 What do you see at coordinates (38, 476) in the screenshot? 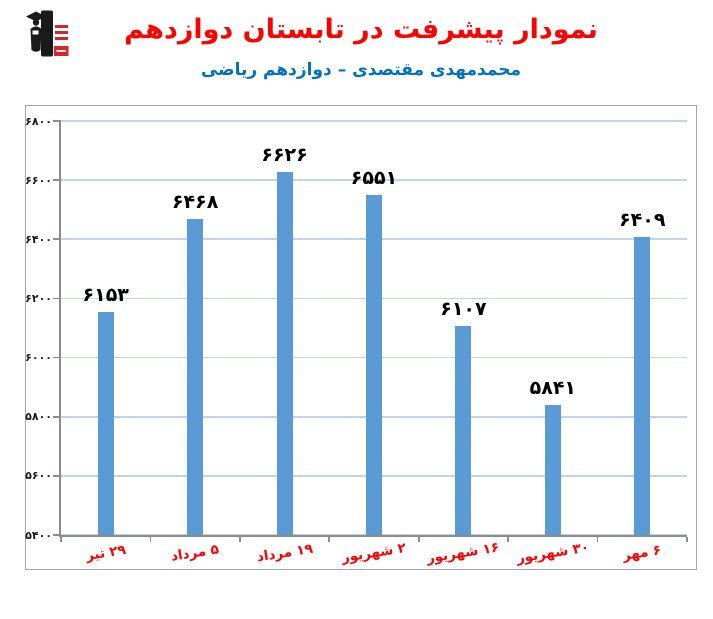
I see `y-axis-label: ۵۶۰۰` at bounding box center [38, 476].